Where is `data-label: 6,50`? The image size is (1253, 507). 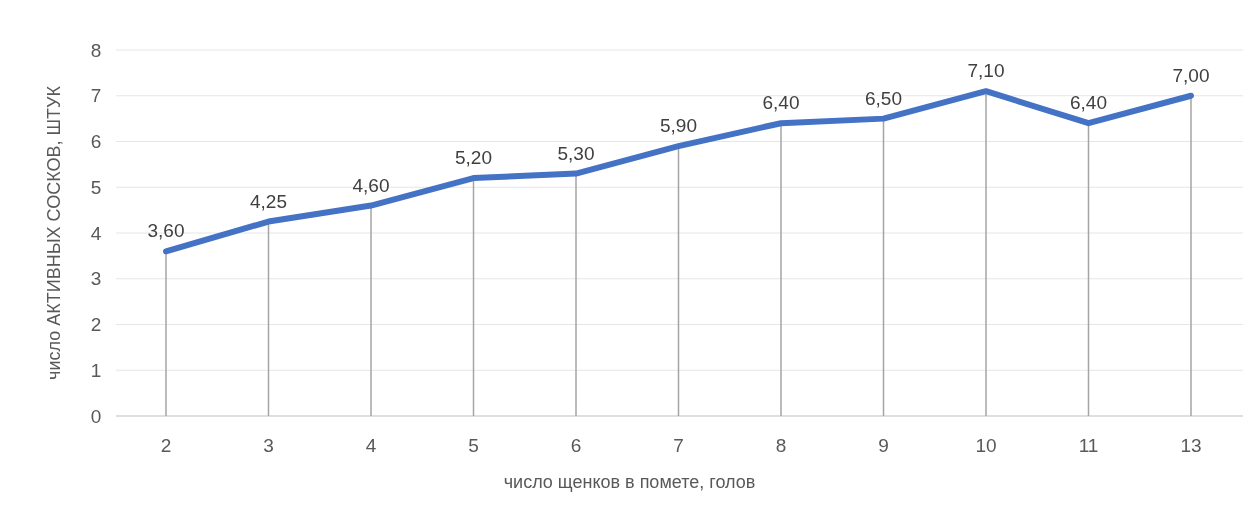
data-label: 6,50 is located at coordinates (883, 98).